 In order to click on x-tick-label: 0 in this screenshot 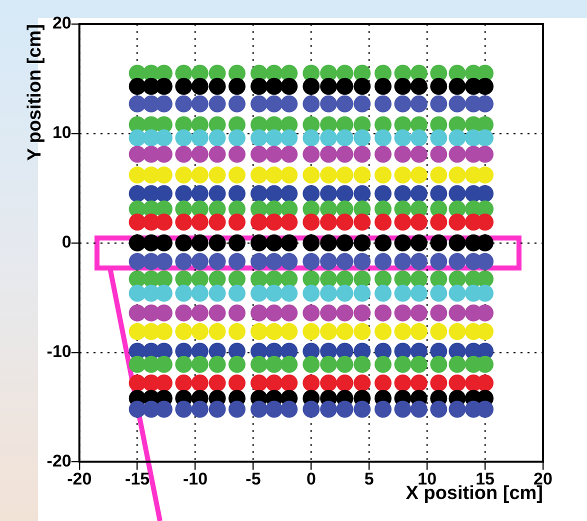, I will do `click(311, 479)`.